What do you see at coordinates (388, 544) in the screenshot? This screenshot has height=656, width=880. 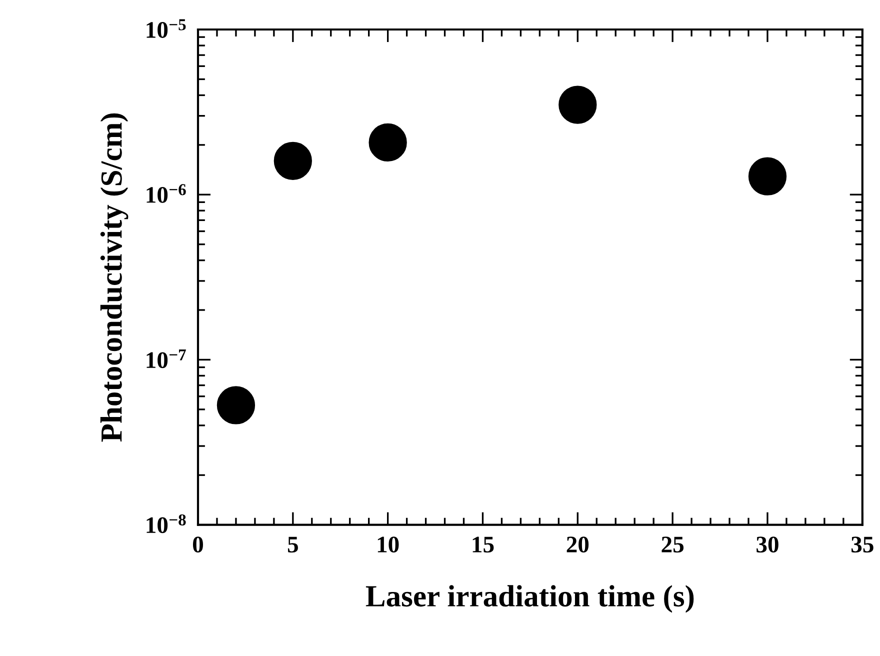 I see `x-tick-label: 10` at bounding box center [388, 544].